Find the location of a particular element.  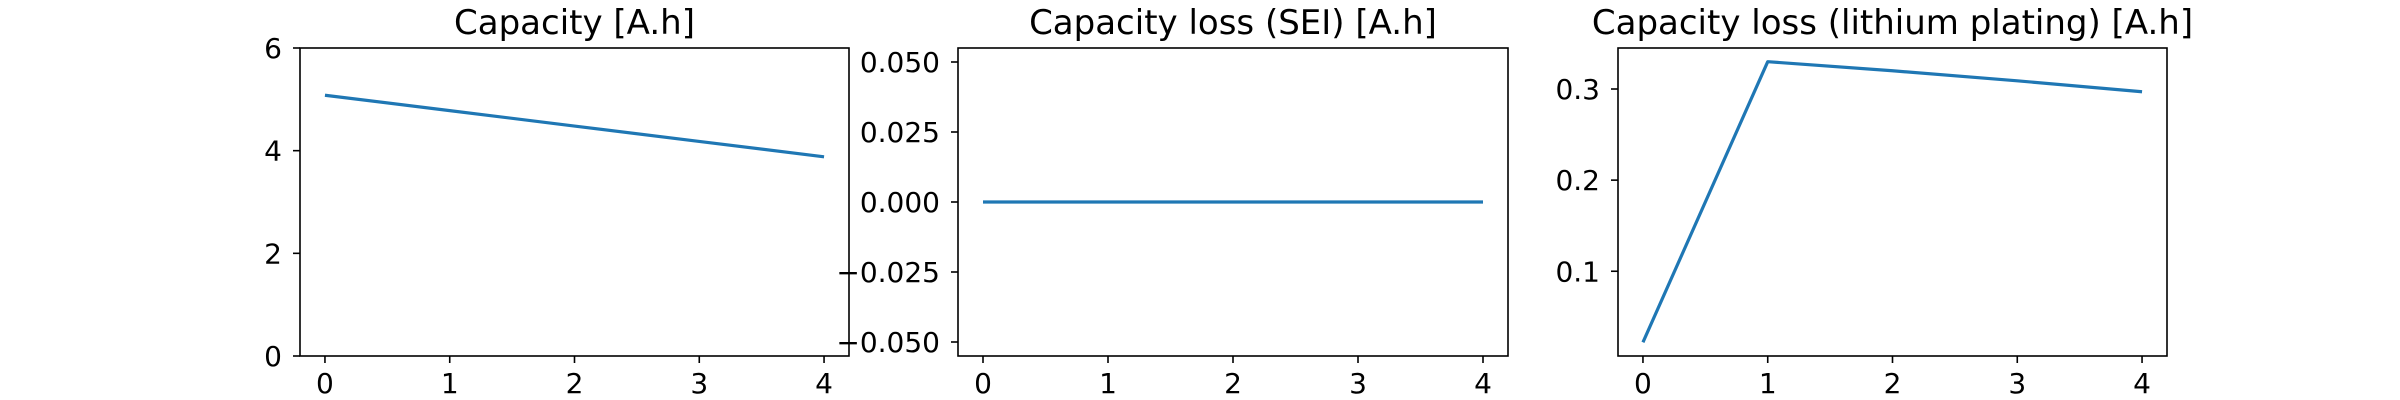

y-tick-label: 6 is located at coordinates (273, 48).